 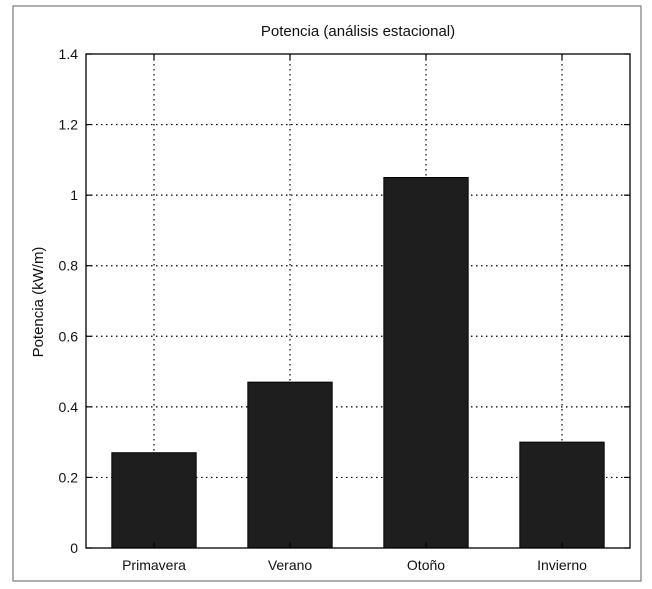 What do you see at coordinates (69, 266) in the screenshot?
I see `y-tick-label: 0.8` at bounding box center [69, 266].